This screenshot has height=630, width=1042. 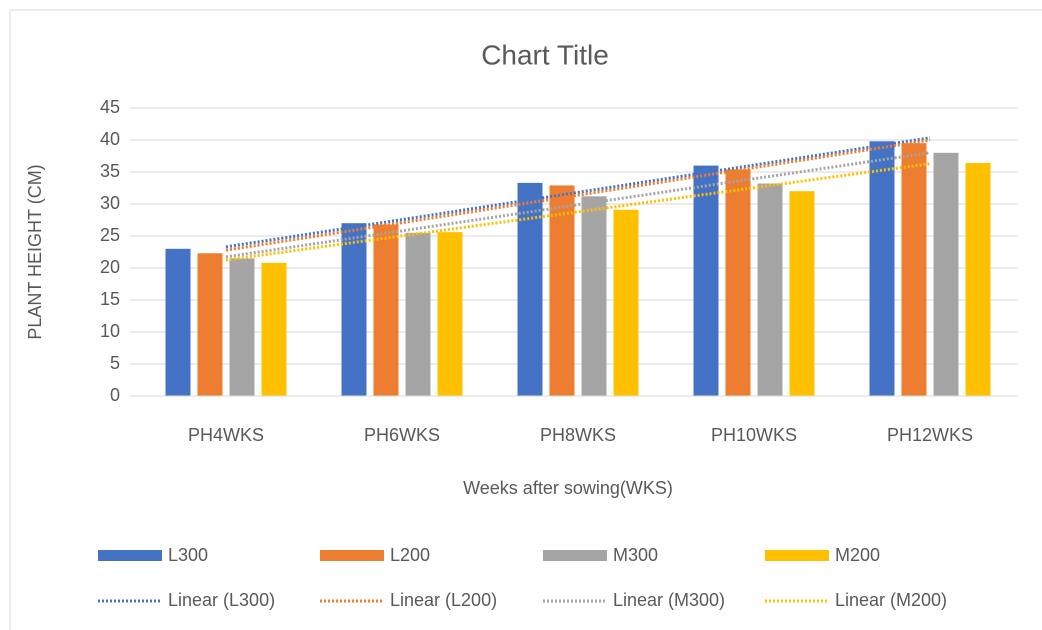 I want to click on x-tick-label: PH8WKS, so click(x=578, y=435).